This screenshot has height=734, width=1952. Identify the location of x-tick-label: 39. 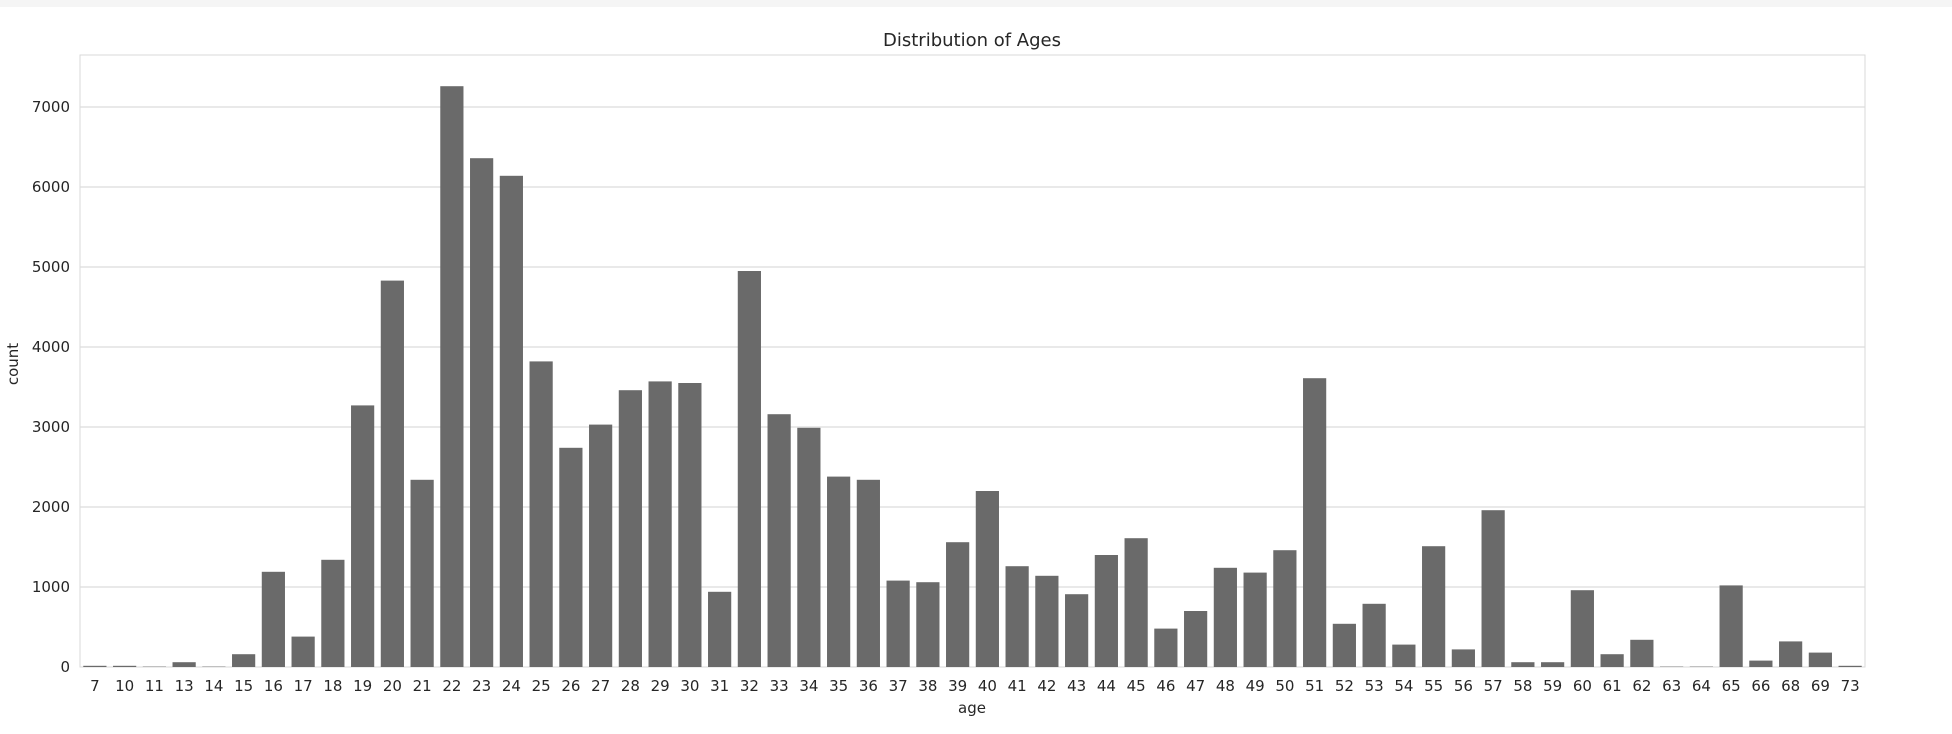
(957, 686).